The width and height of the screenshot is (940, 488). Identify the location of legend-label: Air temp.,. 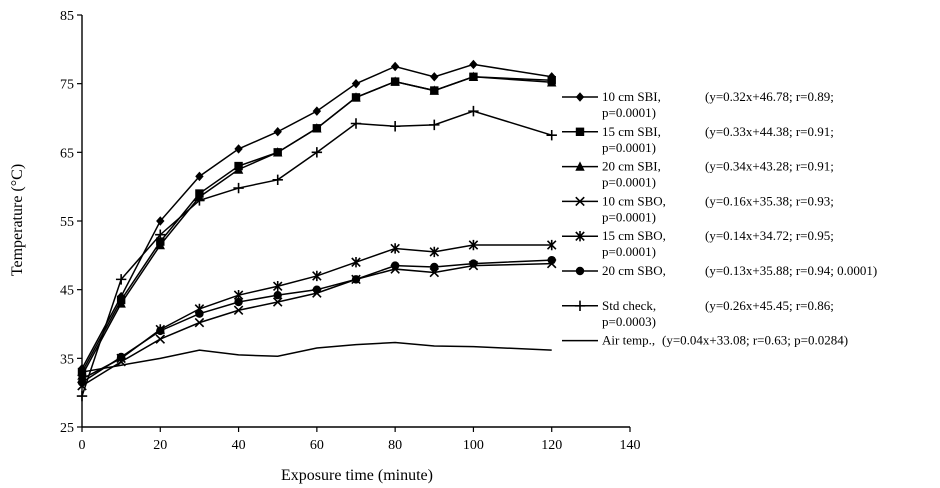
(628, 340).